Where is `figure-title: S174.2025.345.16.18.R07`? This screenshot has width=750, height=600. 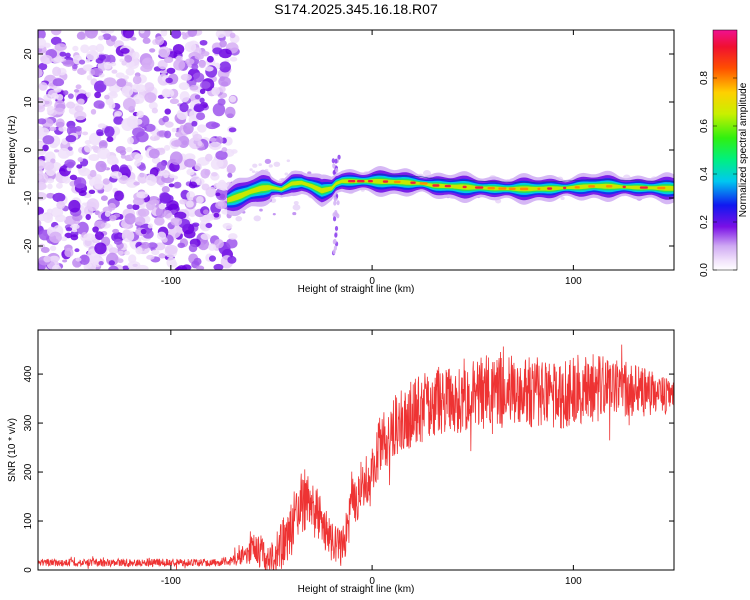 figure-title: S174.2025.345.16.18.R07 is located at coordinates (356, 9).